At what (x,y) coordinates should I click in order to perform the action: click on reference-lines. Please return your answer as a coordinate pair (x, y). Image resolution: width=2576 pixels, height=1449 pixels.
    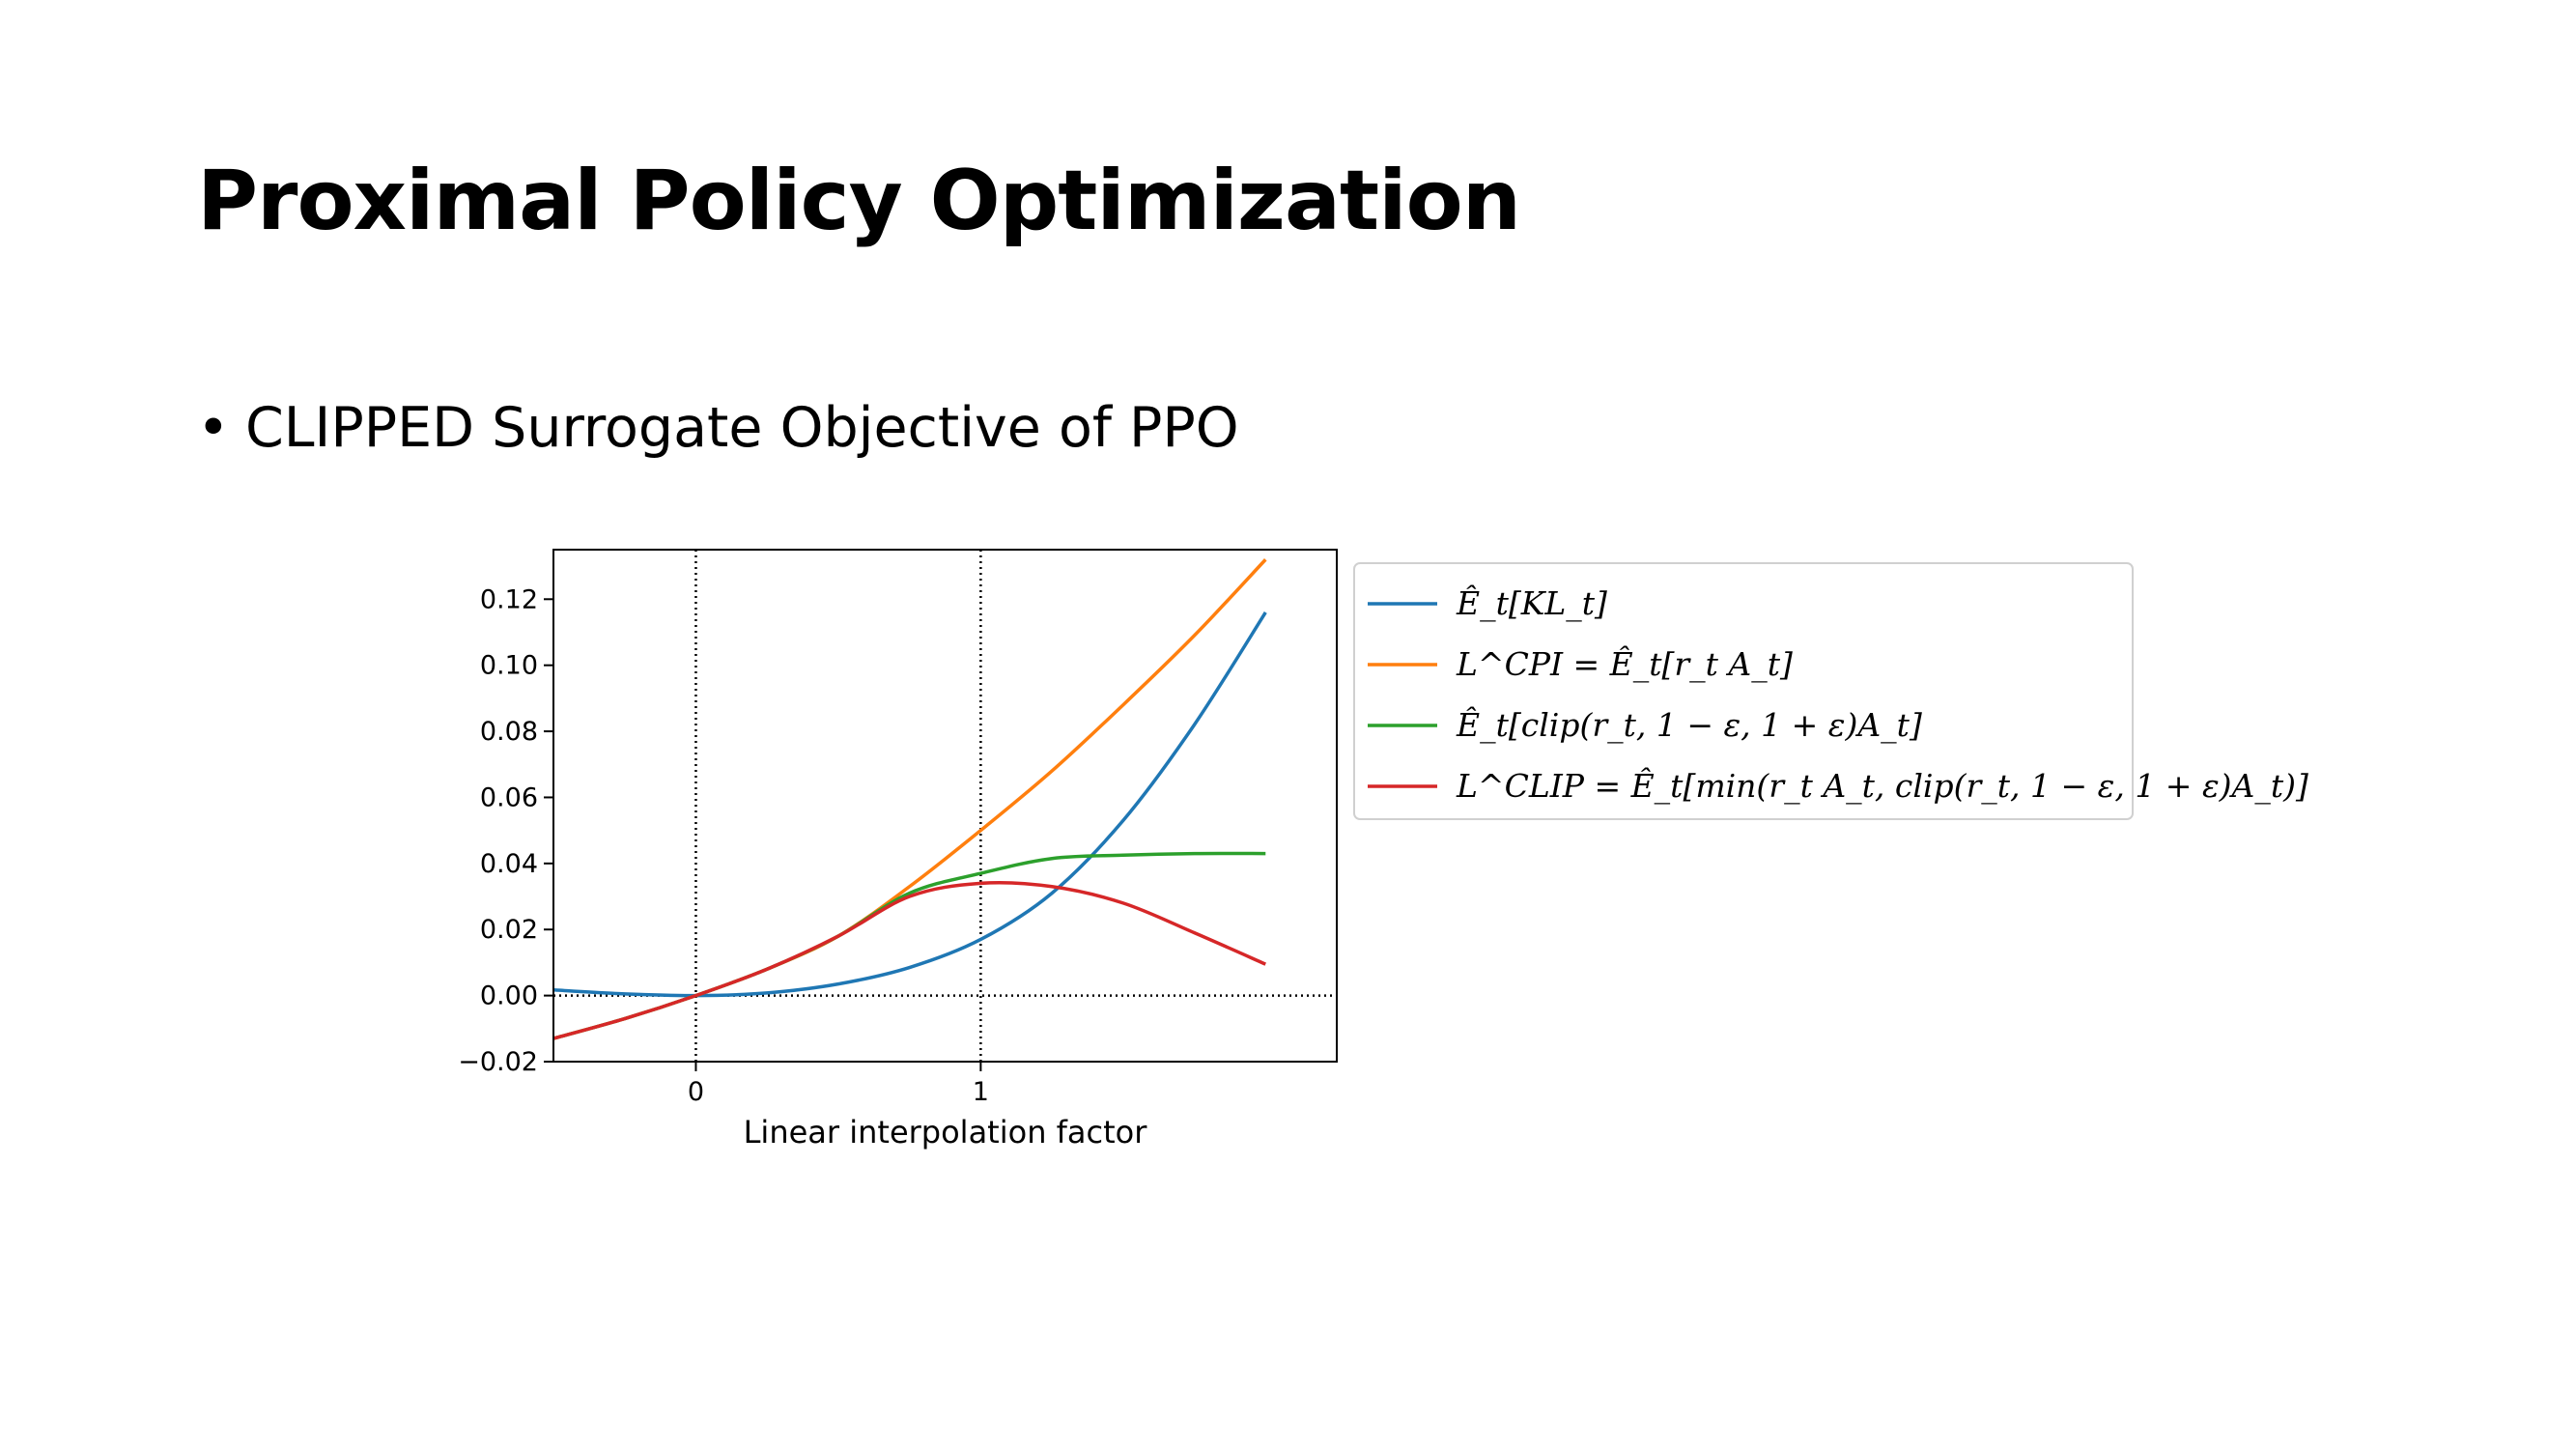
    Looking at the image, I should click on (945, 806).